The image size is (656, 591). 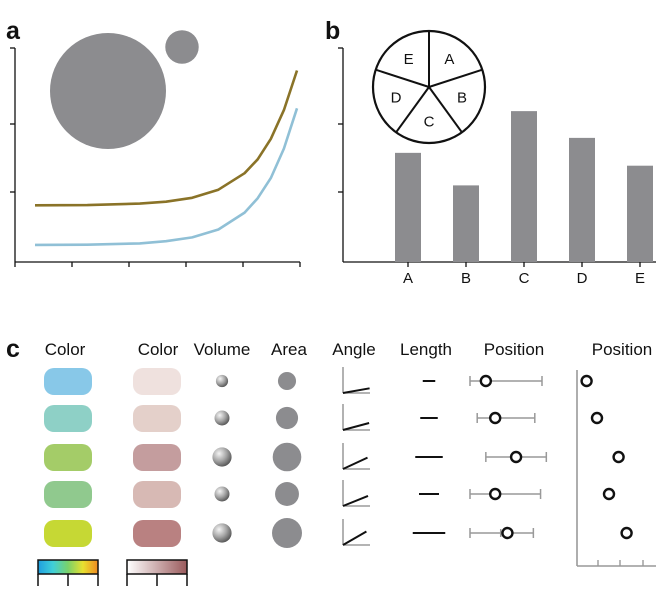 What do you see at coordinates (182, 47) in the screenshot?
I see `panel-a-small-circle` at bounding box center [182, 47].